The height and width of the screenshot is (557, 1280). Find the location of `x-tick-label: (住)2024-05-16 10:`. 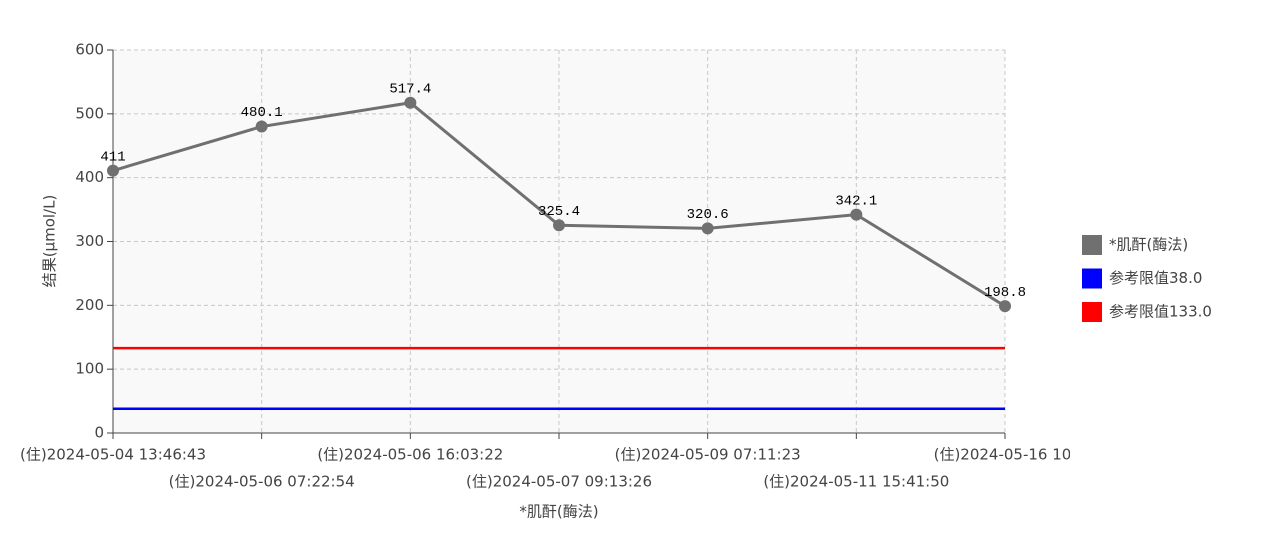

x-tick-label: (住)2024-05-16 10: is located at coordinates (1005, 455).